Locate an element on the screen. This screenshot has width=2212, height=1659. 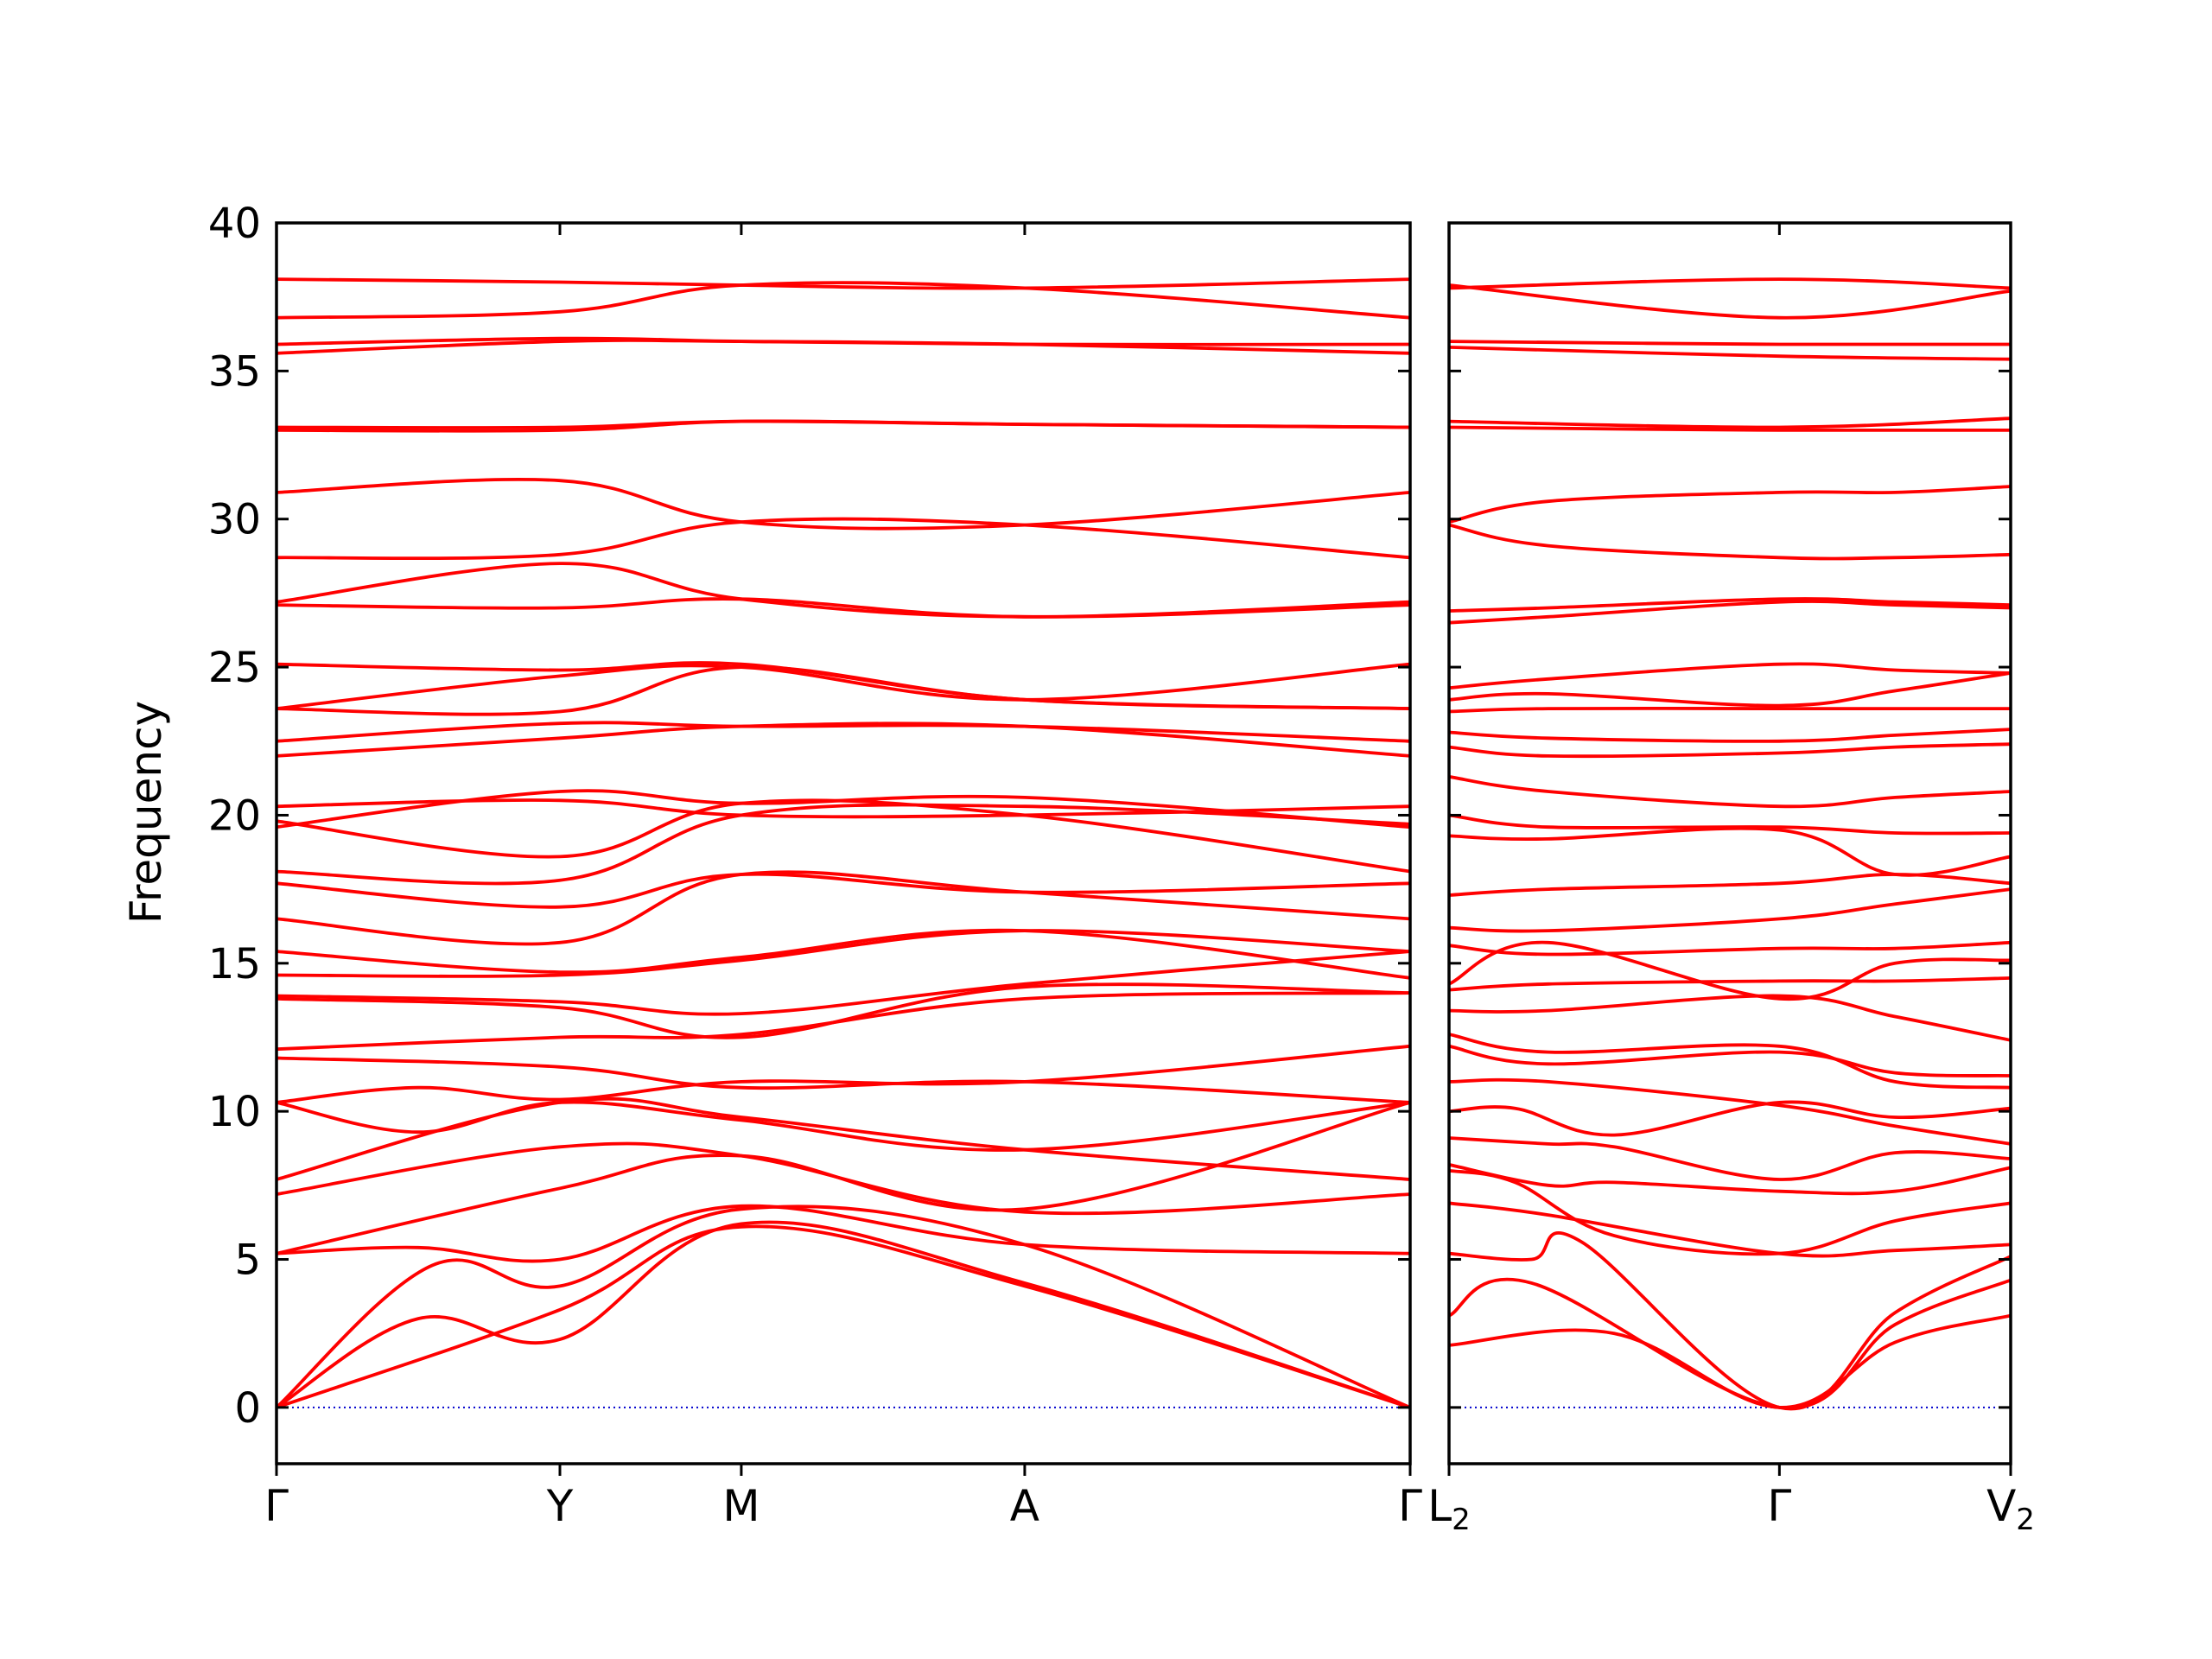
y-tick-label: 30 is located at coordinates (234, 520).